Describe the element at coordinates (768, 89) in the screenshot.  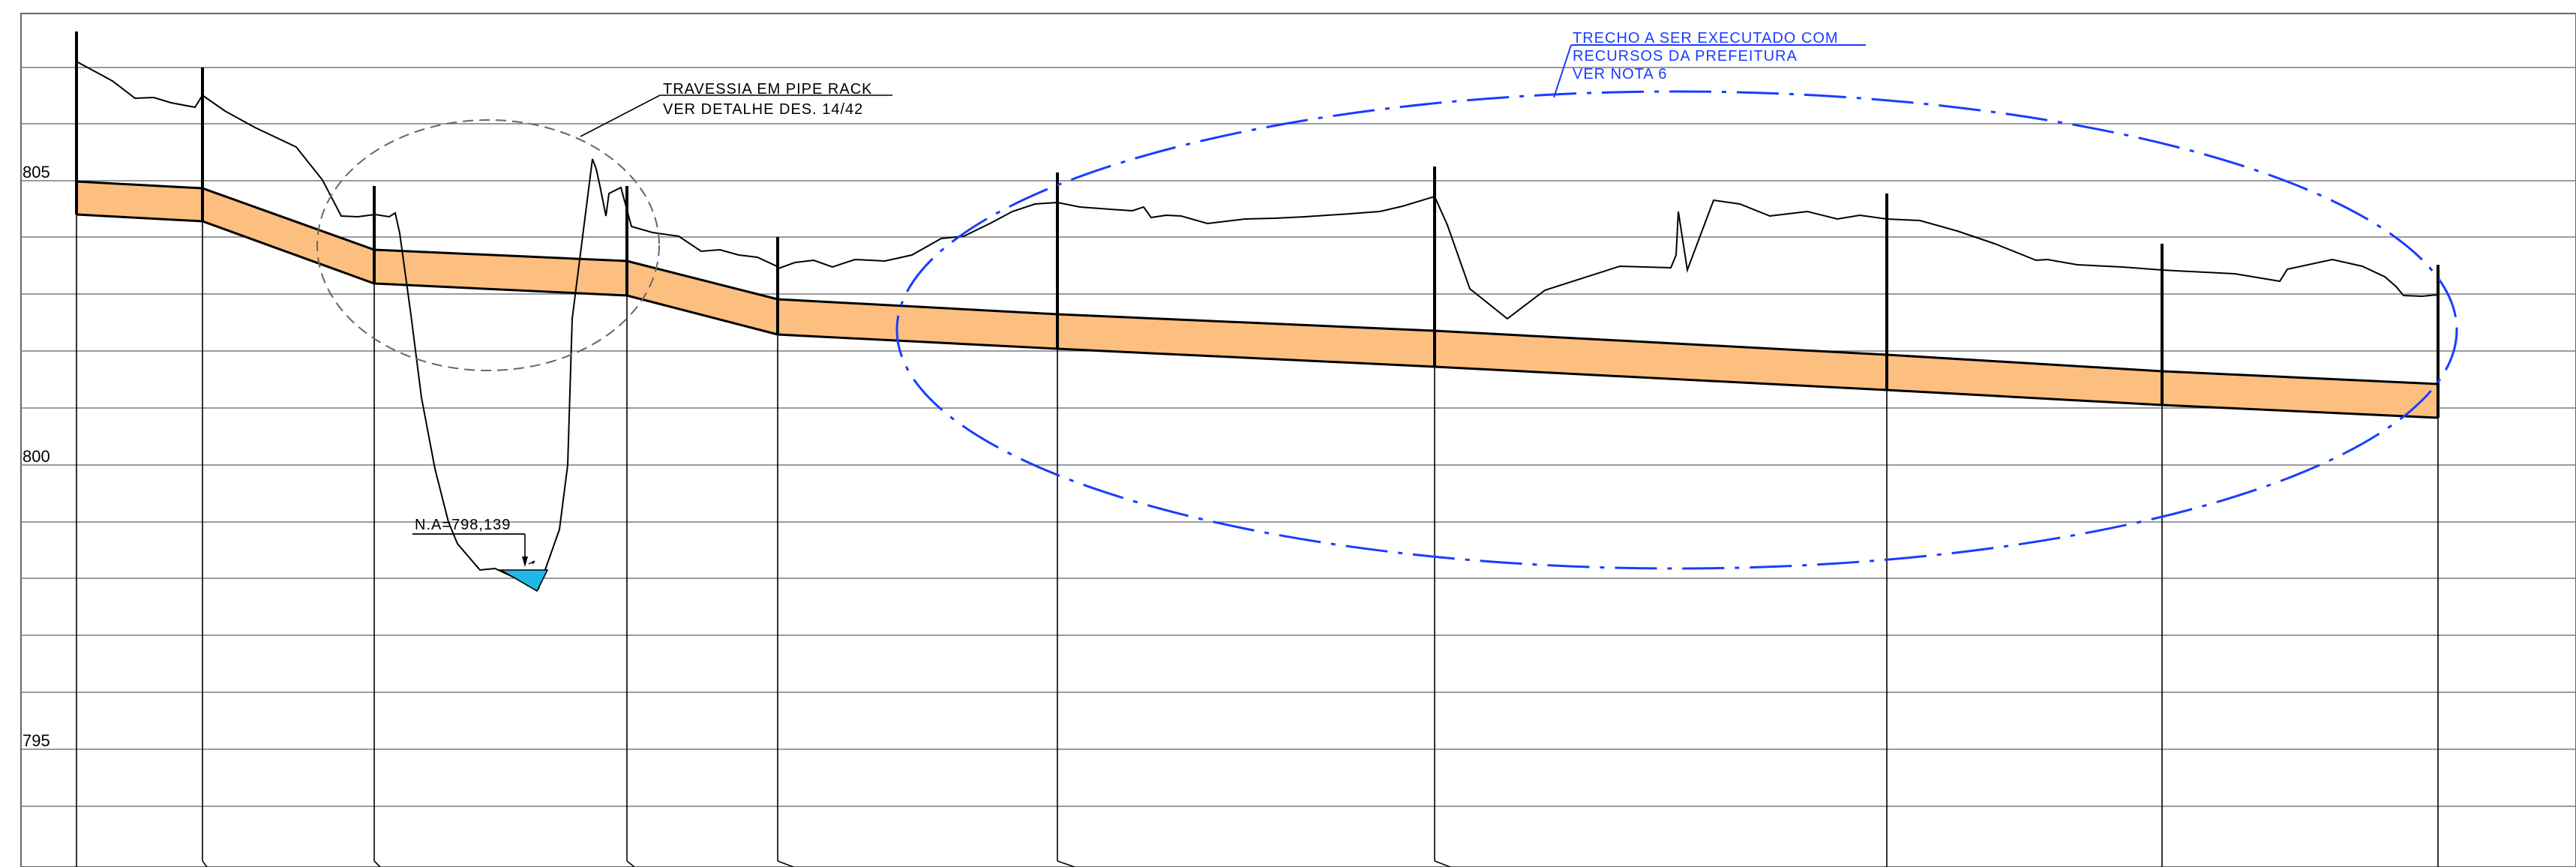
I see `pipe-rack-note-line-1: TRAVESSIA EM PIPE RACK` at that location.